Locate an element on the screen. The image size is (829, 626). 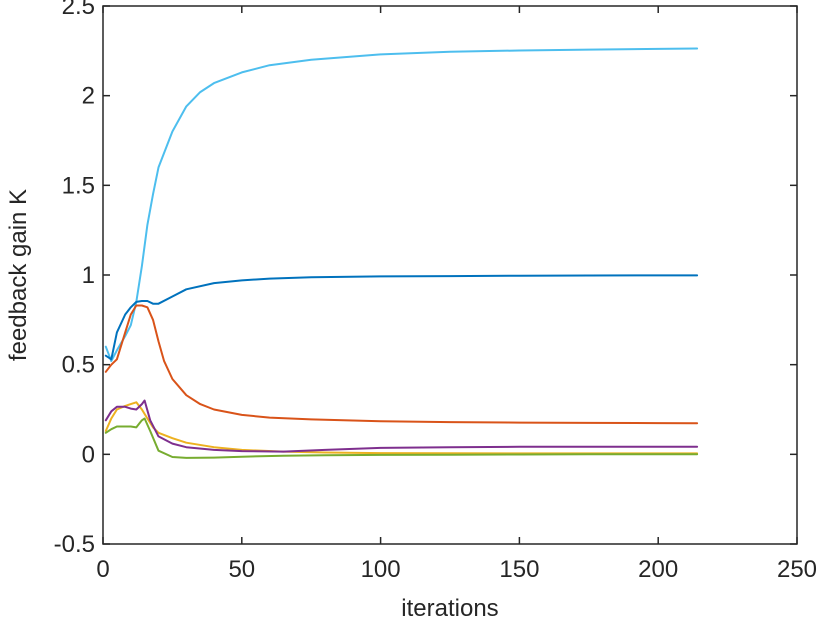
y-tick-label: 2.5 is located at coordinates (78, 10).